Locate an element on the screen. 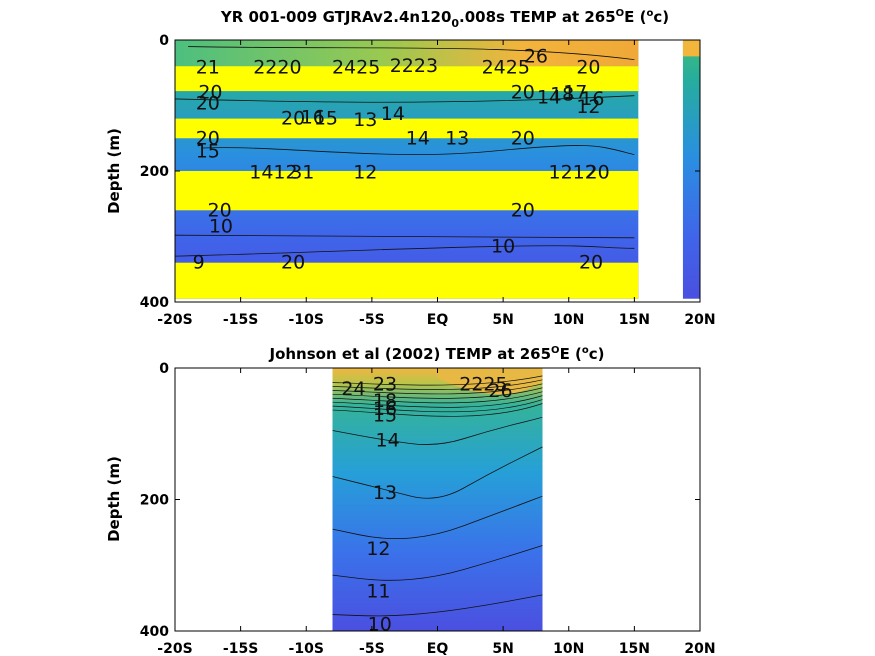  panel-bottom-title: Johnson et al (2002) TEMP at 265OE (oc) is located at coordinates (436, 354).